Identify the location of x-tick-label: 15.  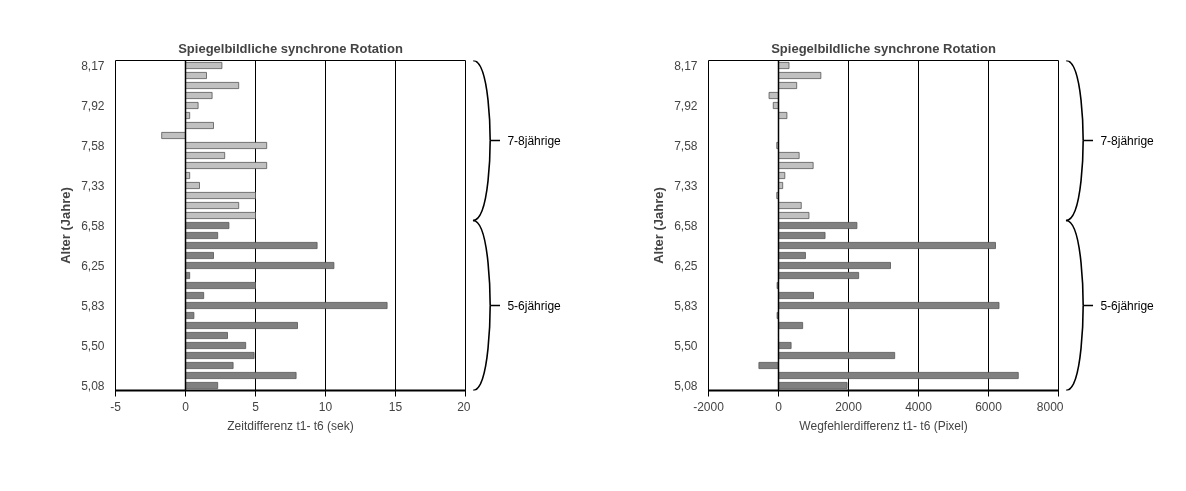
(395, 406).